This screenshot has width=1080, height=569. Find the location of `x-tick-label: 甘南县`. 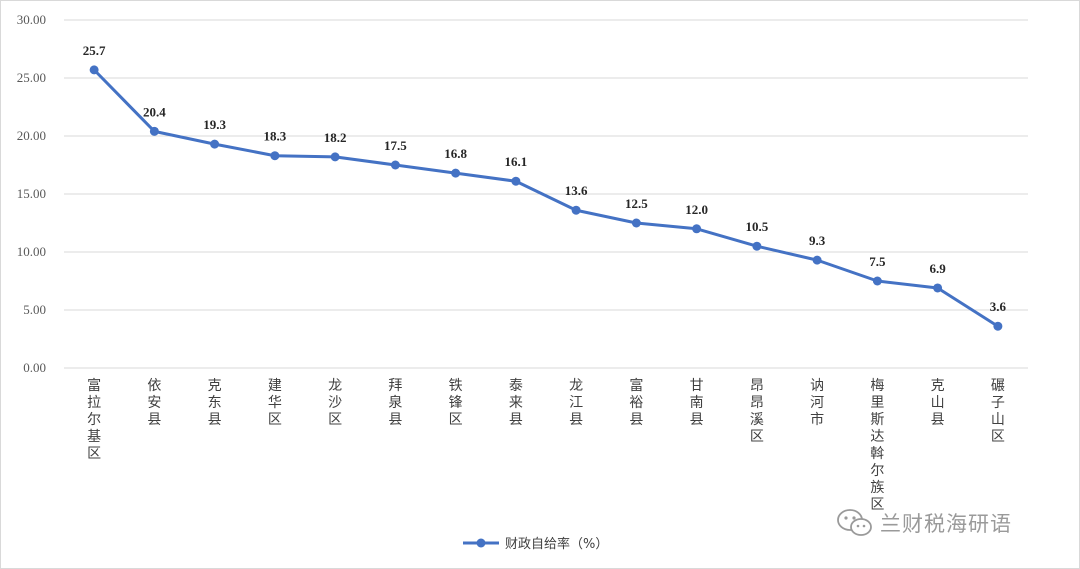

x-tick-label: 甘南县 is located at coordinates (697, 403).